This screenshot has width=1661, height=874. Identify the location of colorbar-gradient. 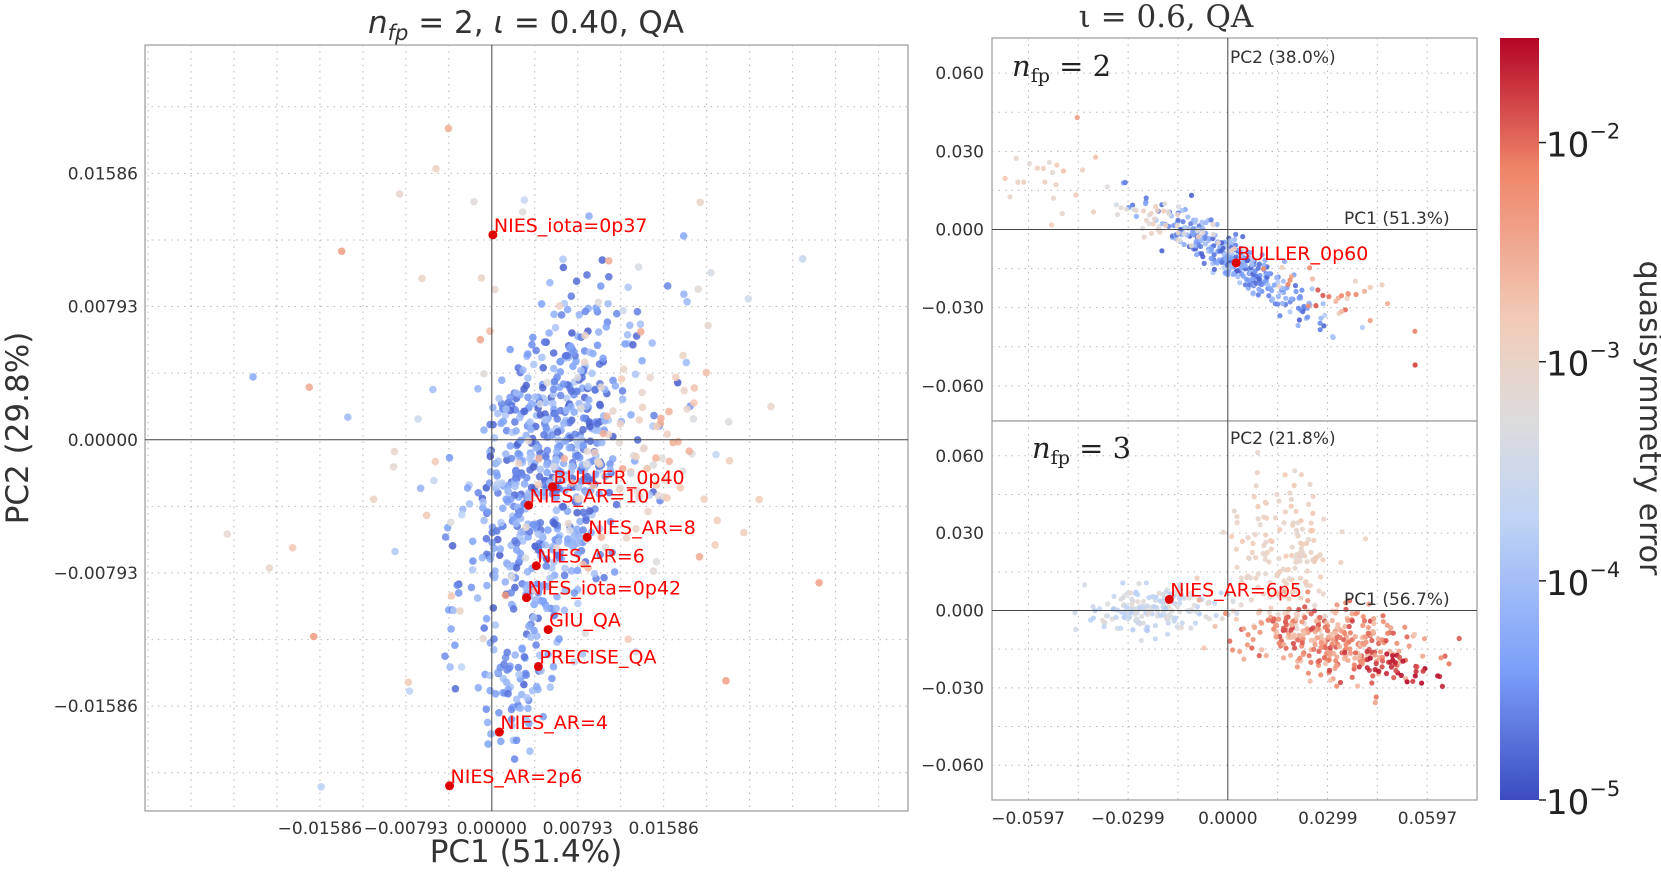
(1519, 419).